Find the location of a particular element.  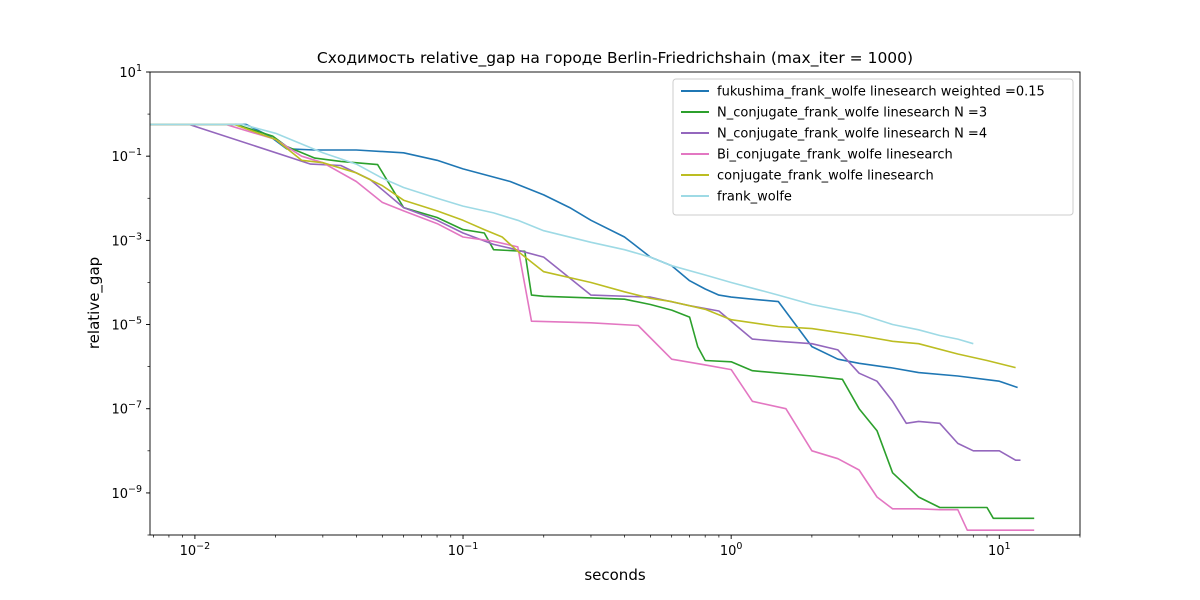

y-tick-label-2: 10⁻¹ is located at coordinates (126, 156).